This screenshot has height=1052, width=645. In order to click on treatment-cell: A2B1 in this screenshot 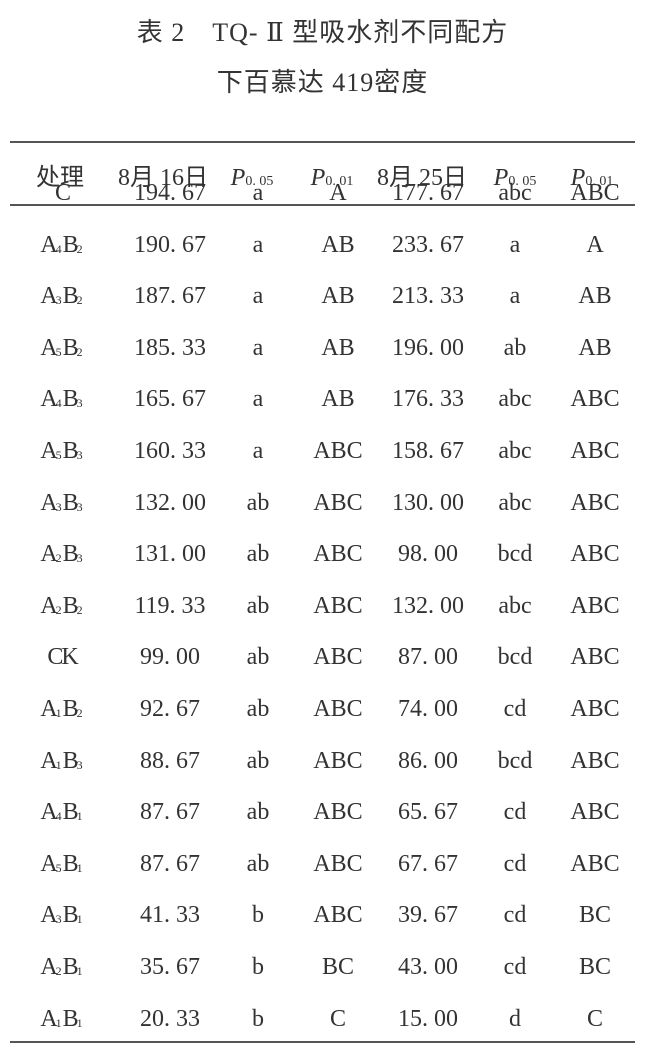, I will do `click(61, 967)`.